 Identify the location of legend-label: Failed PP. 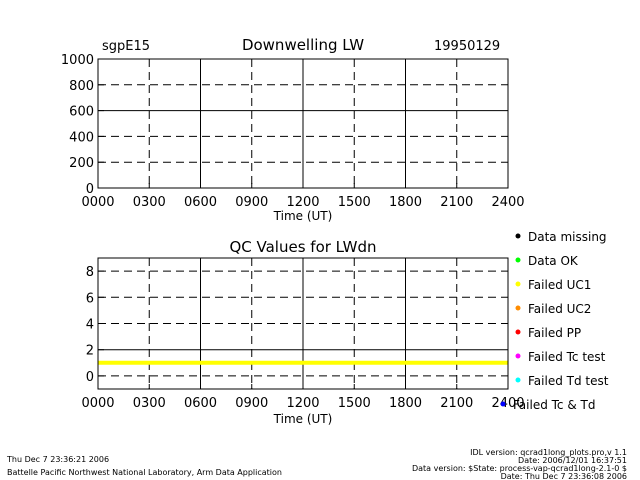
(554, 333).